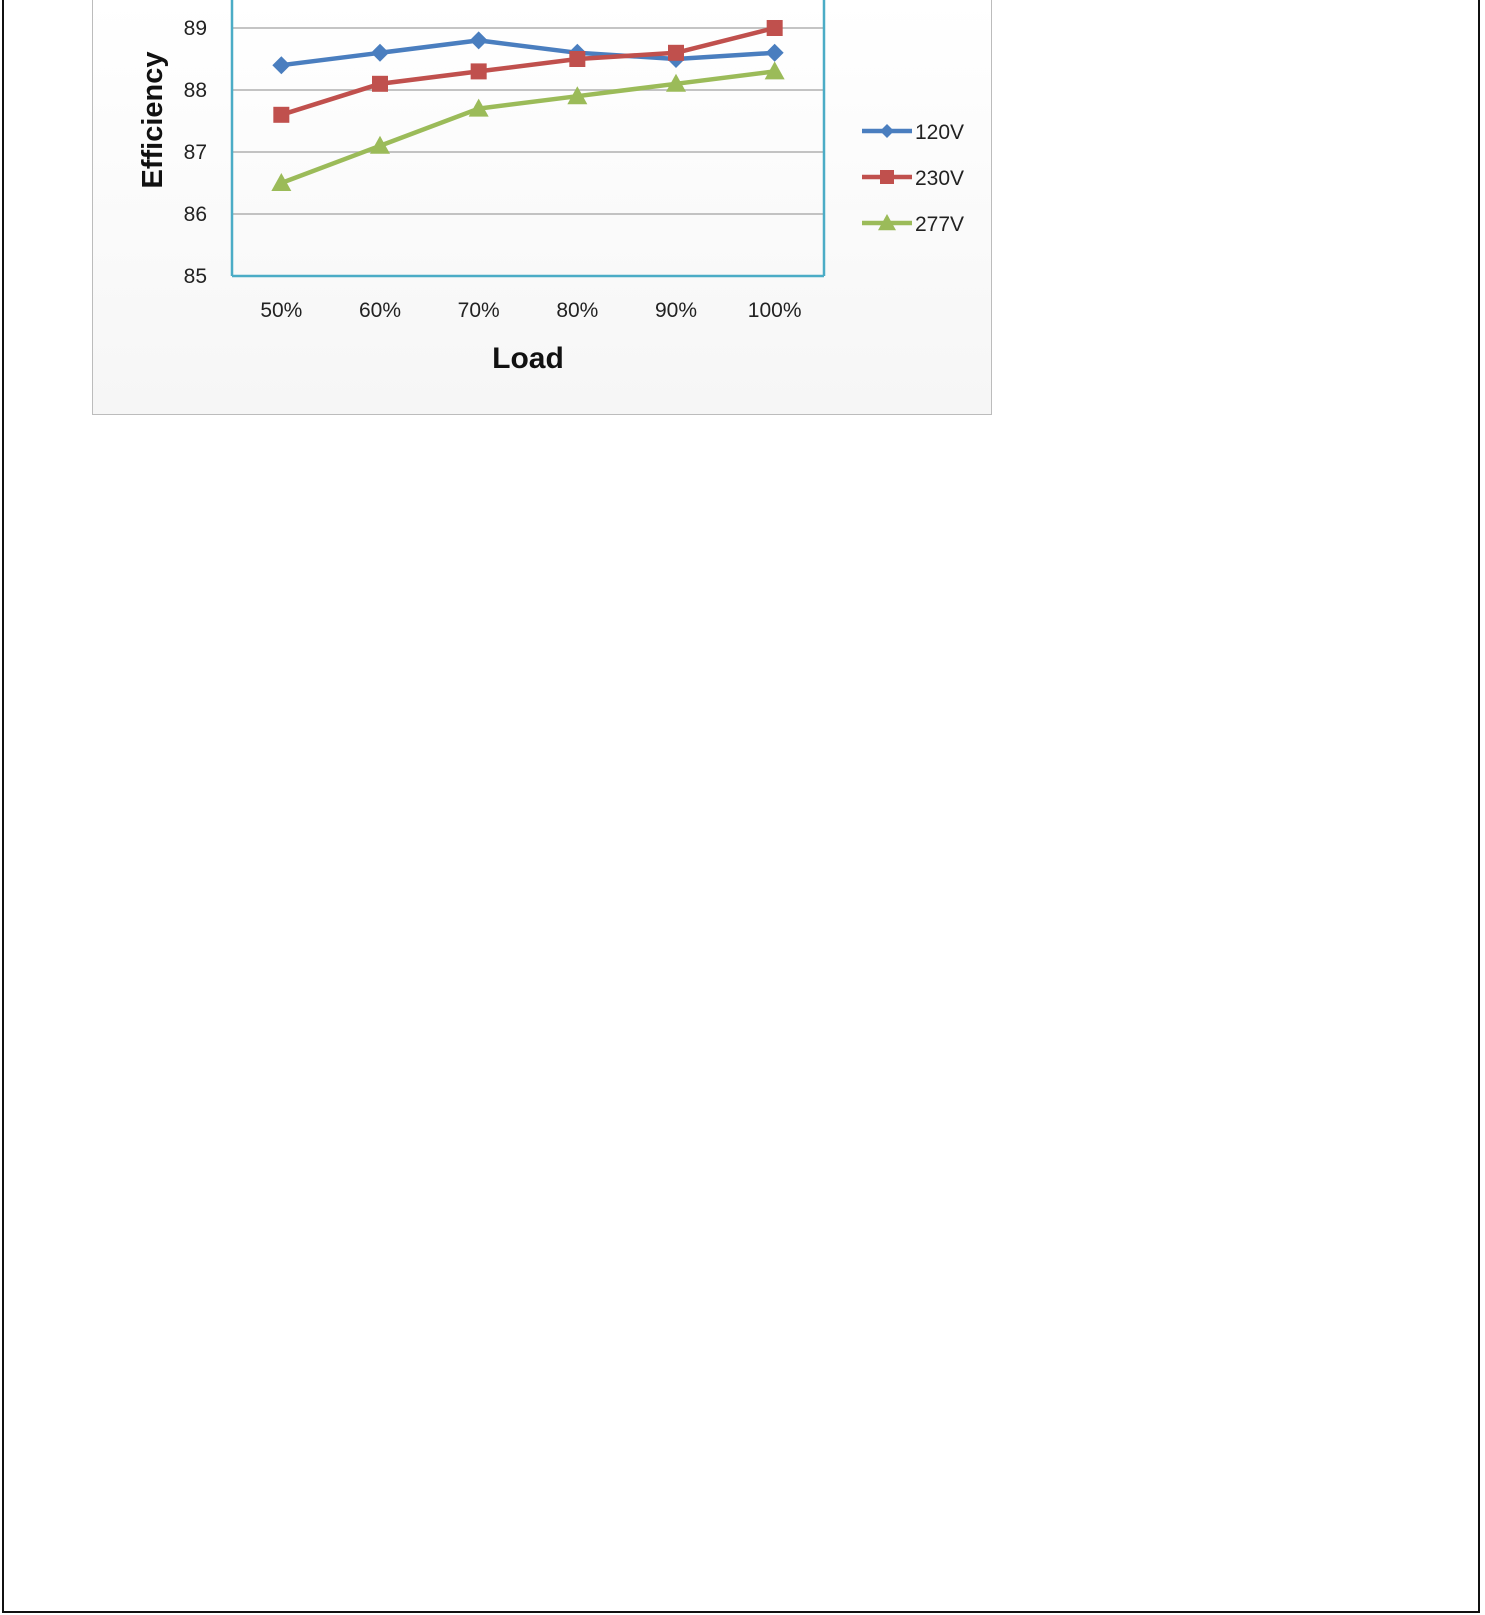 The image size is (1485, 1615). I want to click on series-line-277v, so click(527, 127).